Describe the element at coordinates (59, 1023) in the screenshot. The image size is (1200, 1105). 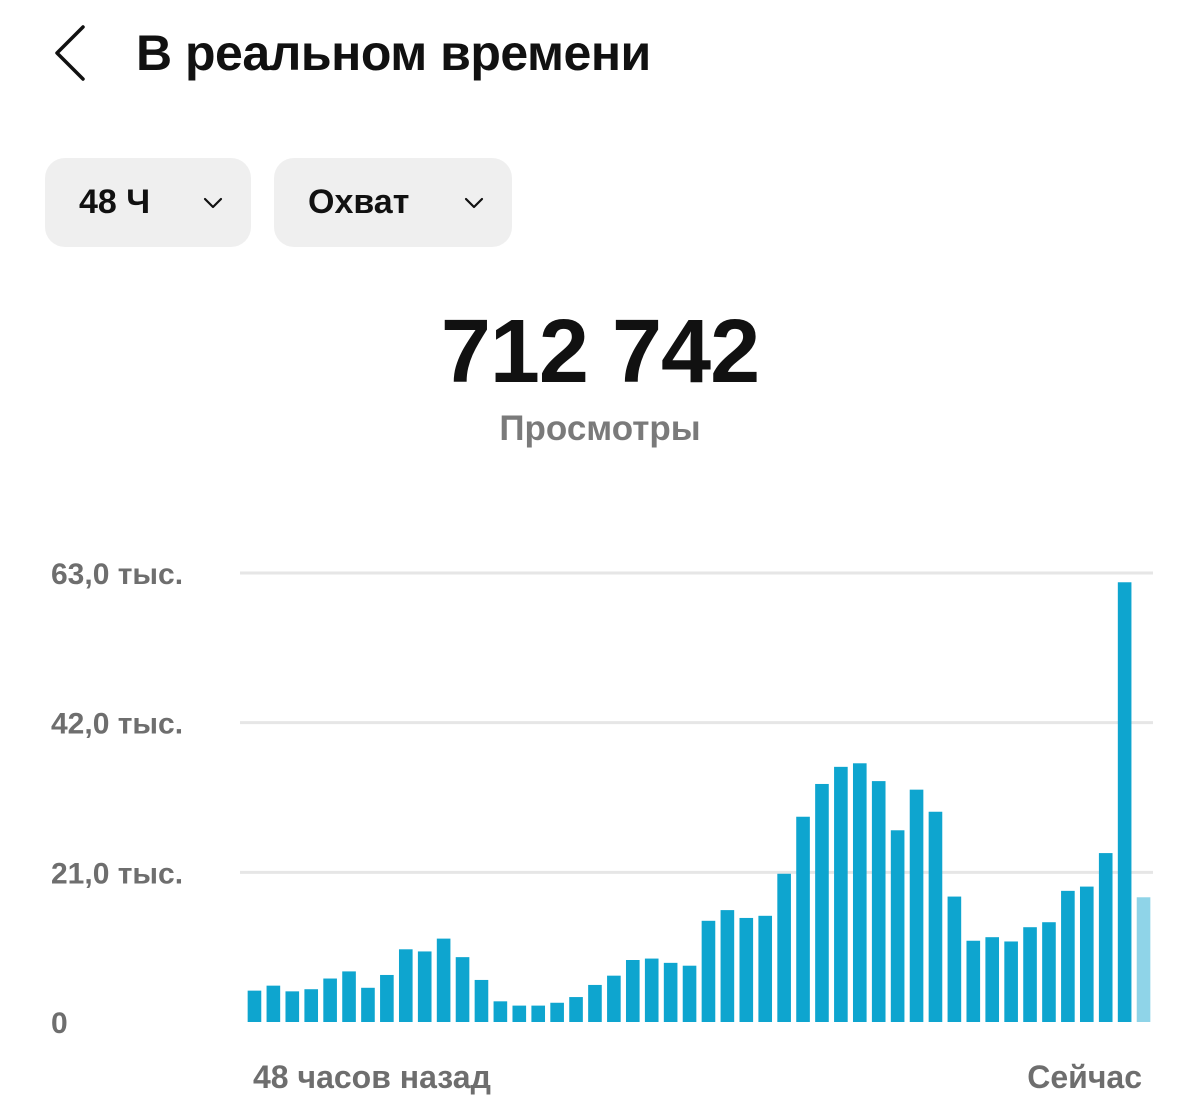
I see `y-tick-label: 0` at that location.